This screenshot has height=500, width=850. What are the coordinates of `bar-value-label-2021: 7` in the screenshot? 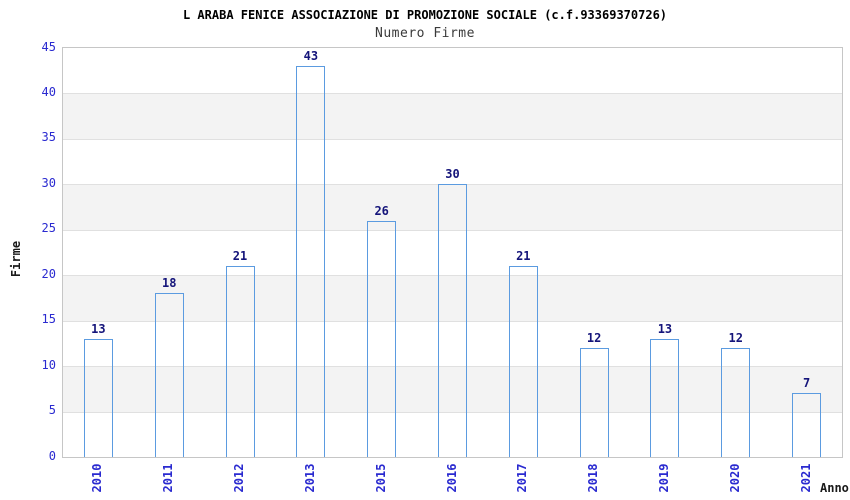 It's located at (806, 383).